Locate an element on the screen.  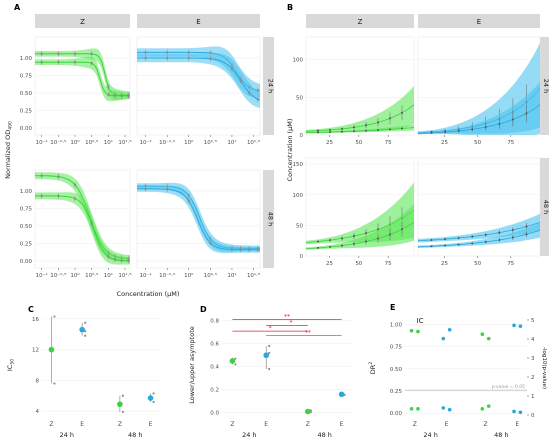
facet-strip-z is located at coordinates (82, 21).